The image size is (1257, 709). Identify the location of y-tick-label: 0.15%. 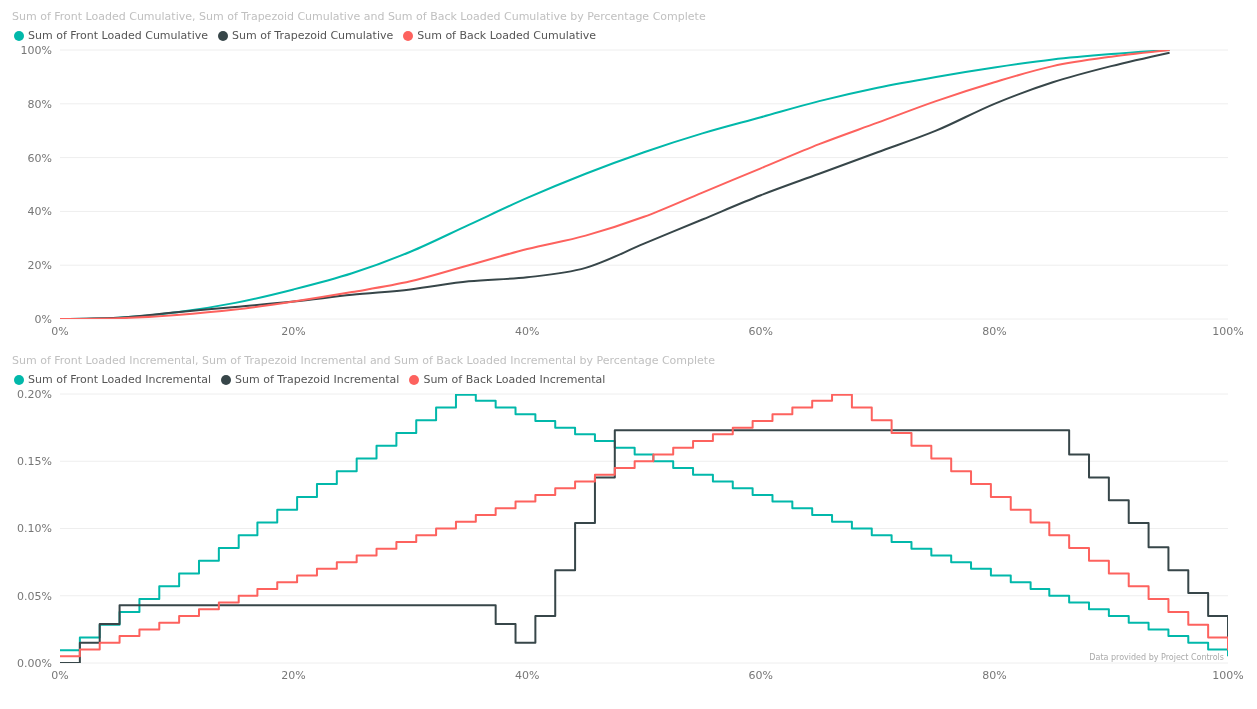
(34, 462).